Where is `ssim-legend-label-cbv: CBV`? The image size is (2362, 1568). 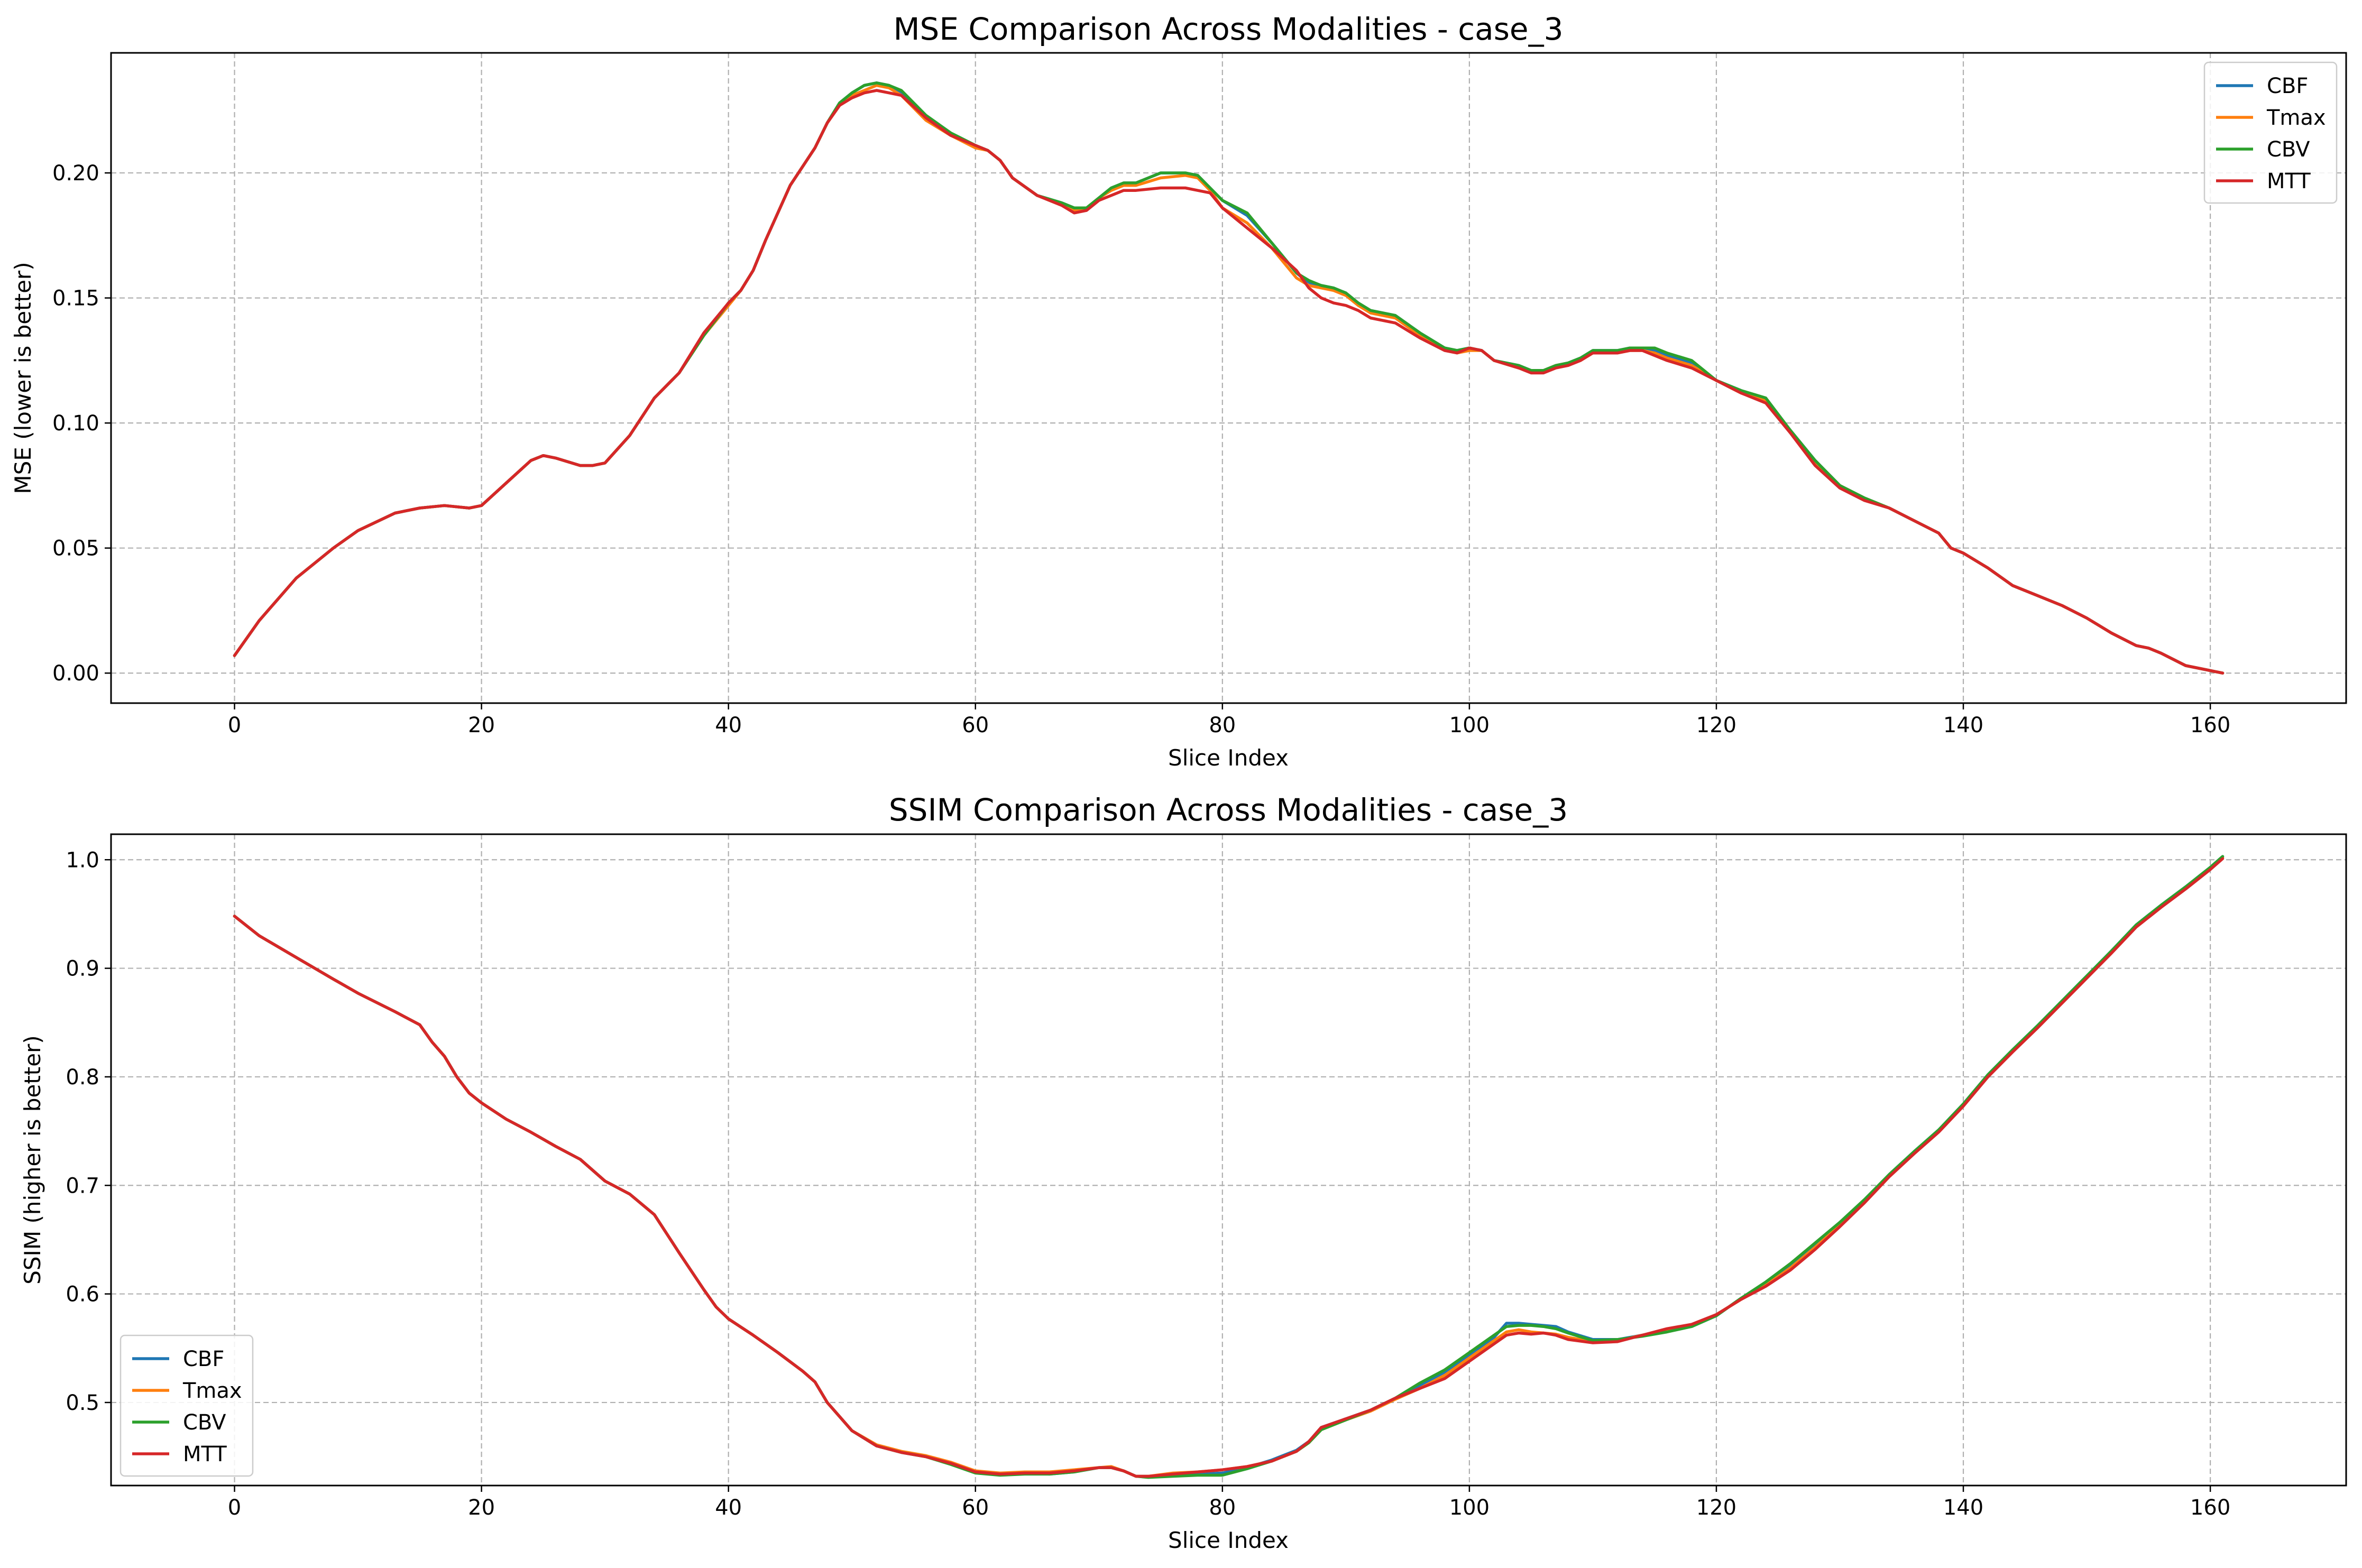 ssim-legend-label-cbv: CBV is located at coordinates (205, 1422).